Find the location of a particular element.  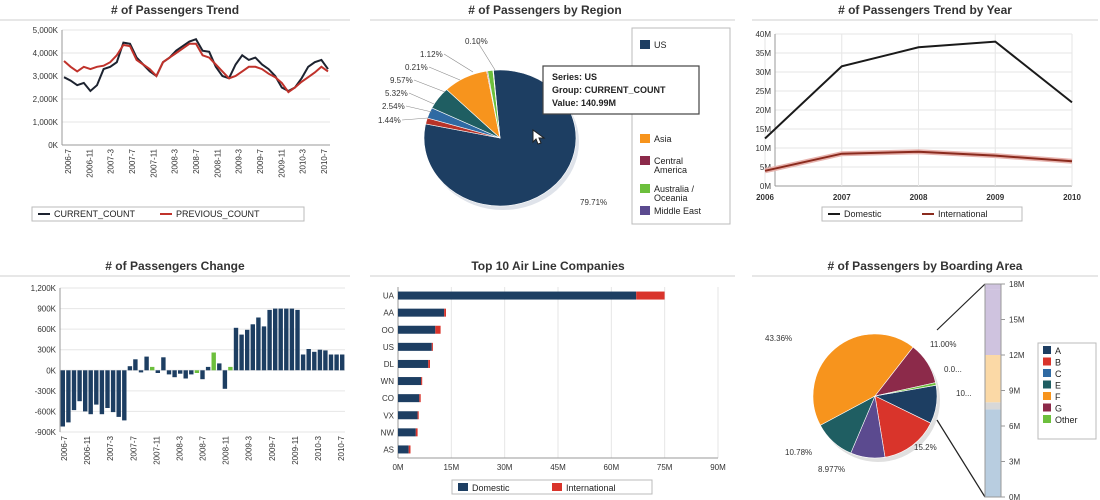

trend-y-axis: 5,000K 4,000K 3,000K 2,000K 1,000K 0K is located at coordinates (46, 88).